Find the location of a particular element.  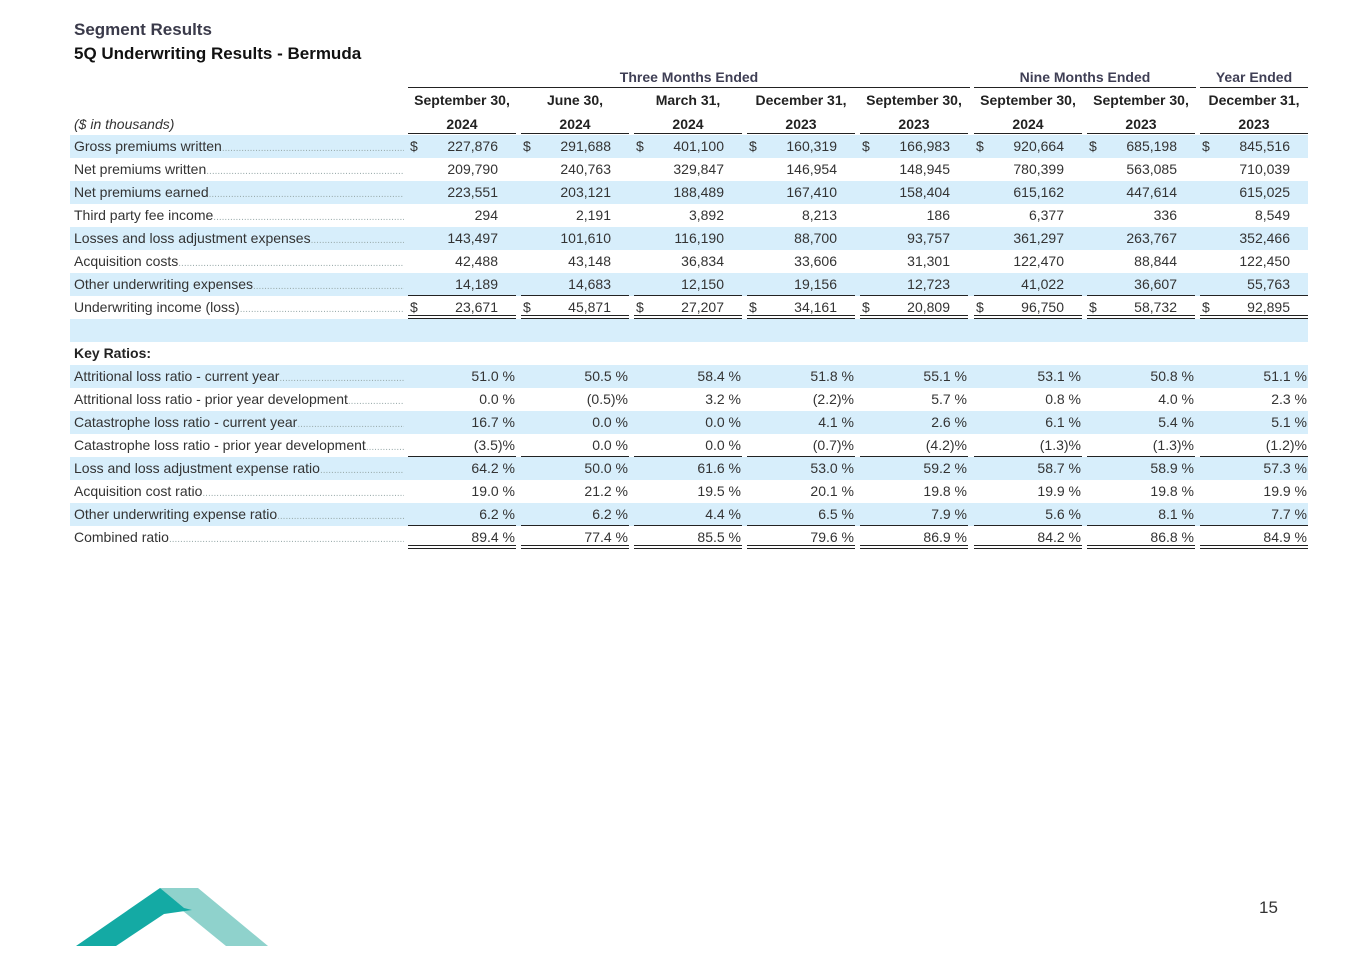

value-text: 59.2 % is located at coordinates (945, 468).